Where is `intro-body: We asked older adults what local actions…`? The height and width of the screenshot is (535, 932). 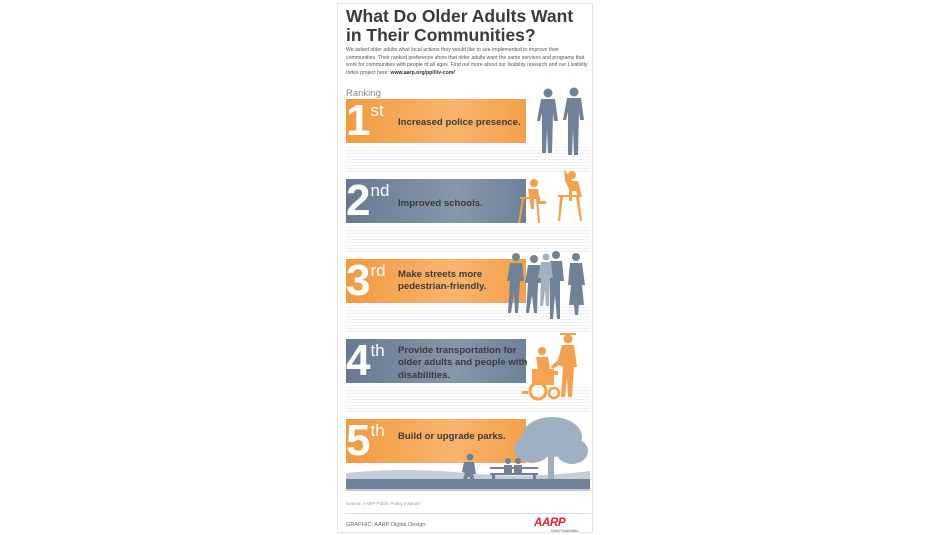
intro-body: We asked older adults what local actions… is located at coordinates (467, 61).